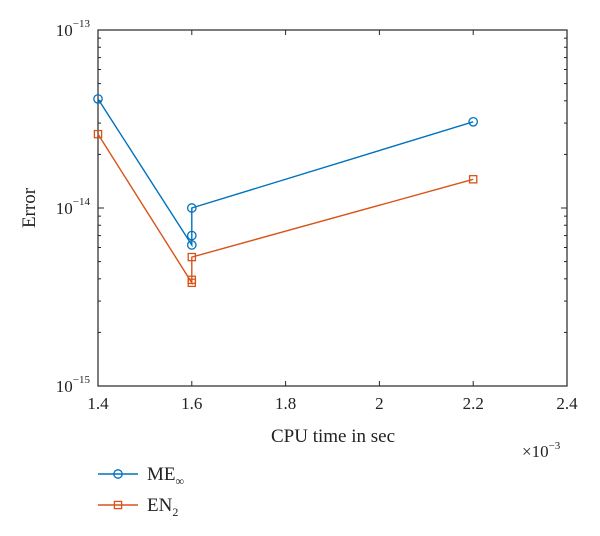 This screenshot has width=600, height=536. I want to click on x-multiplier: ×10⁻³, so click(541, 450).